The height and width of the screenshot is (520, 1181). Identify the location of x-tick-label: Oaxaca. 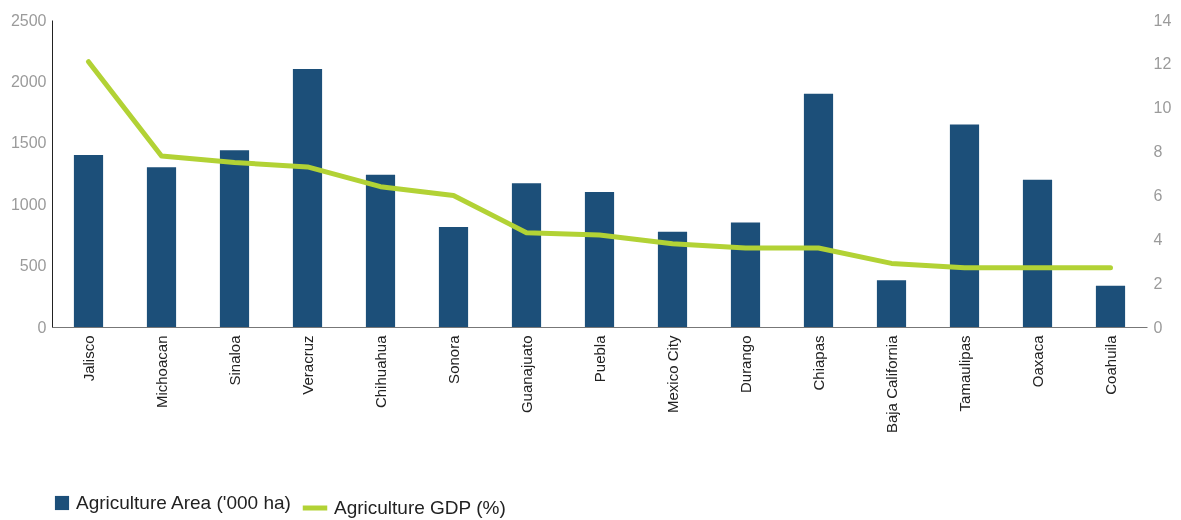
(1037, 361).